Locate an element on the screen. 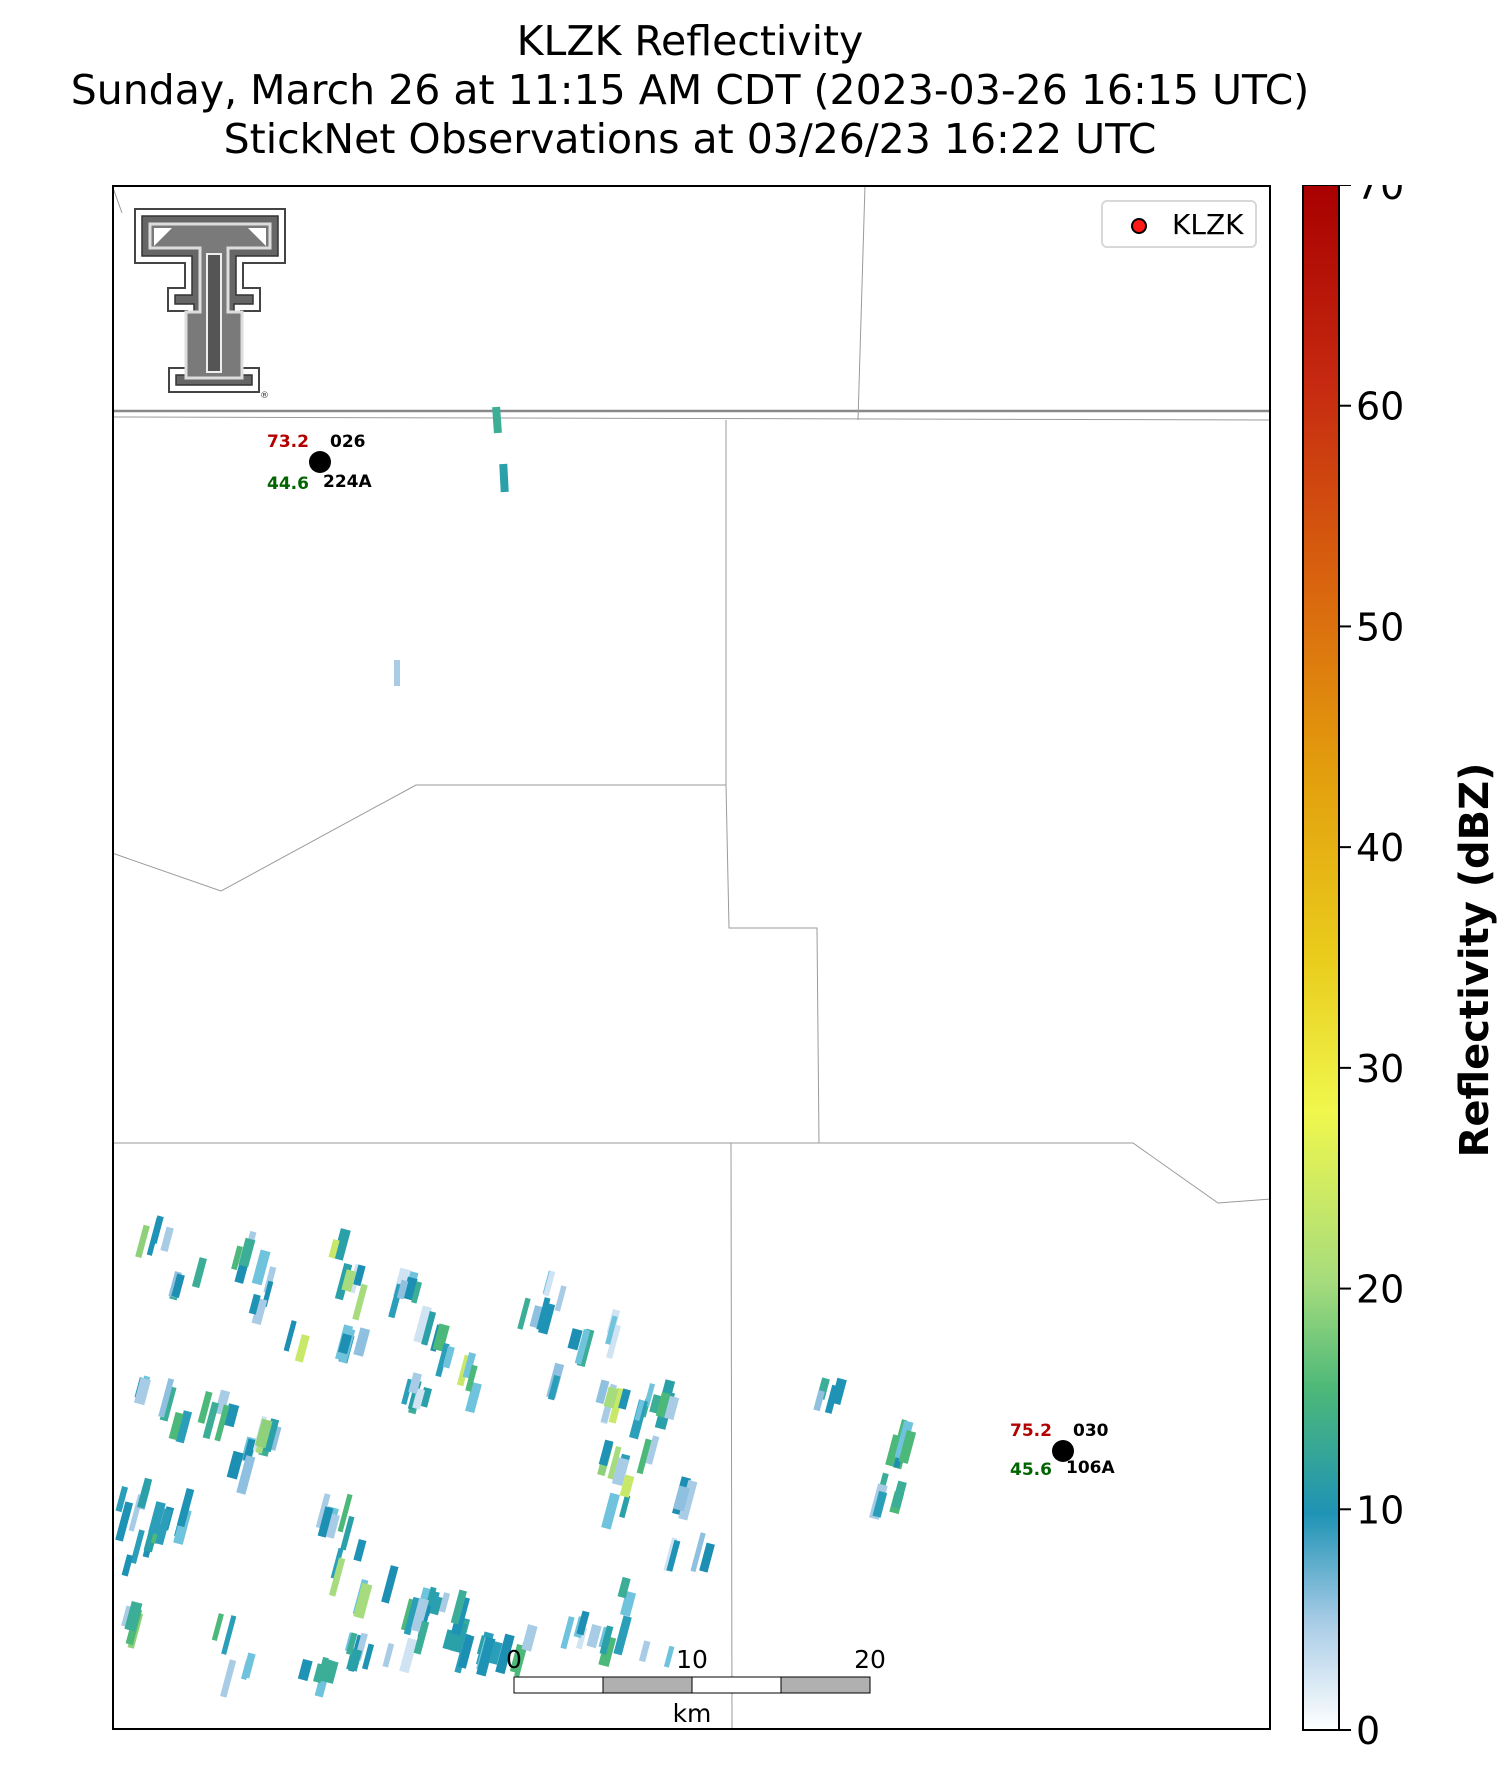 The image size is (1502, 1770). colorbar-tick-label: 60 is located at coordinates (1380, 407).